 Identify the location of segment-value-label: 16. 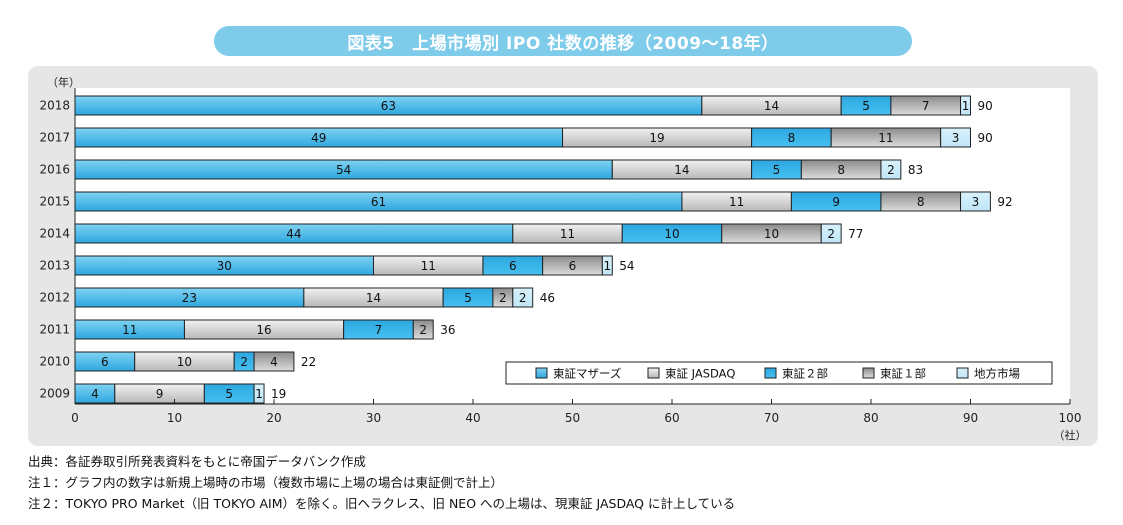
(263, 330).